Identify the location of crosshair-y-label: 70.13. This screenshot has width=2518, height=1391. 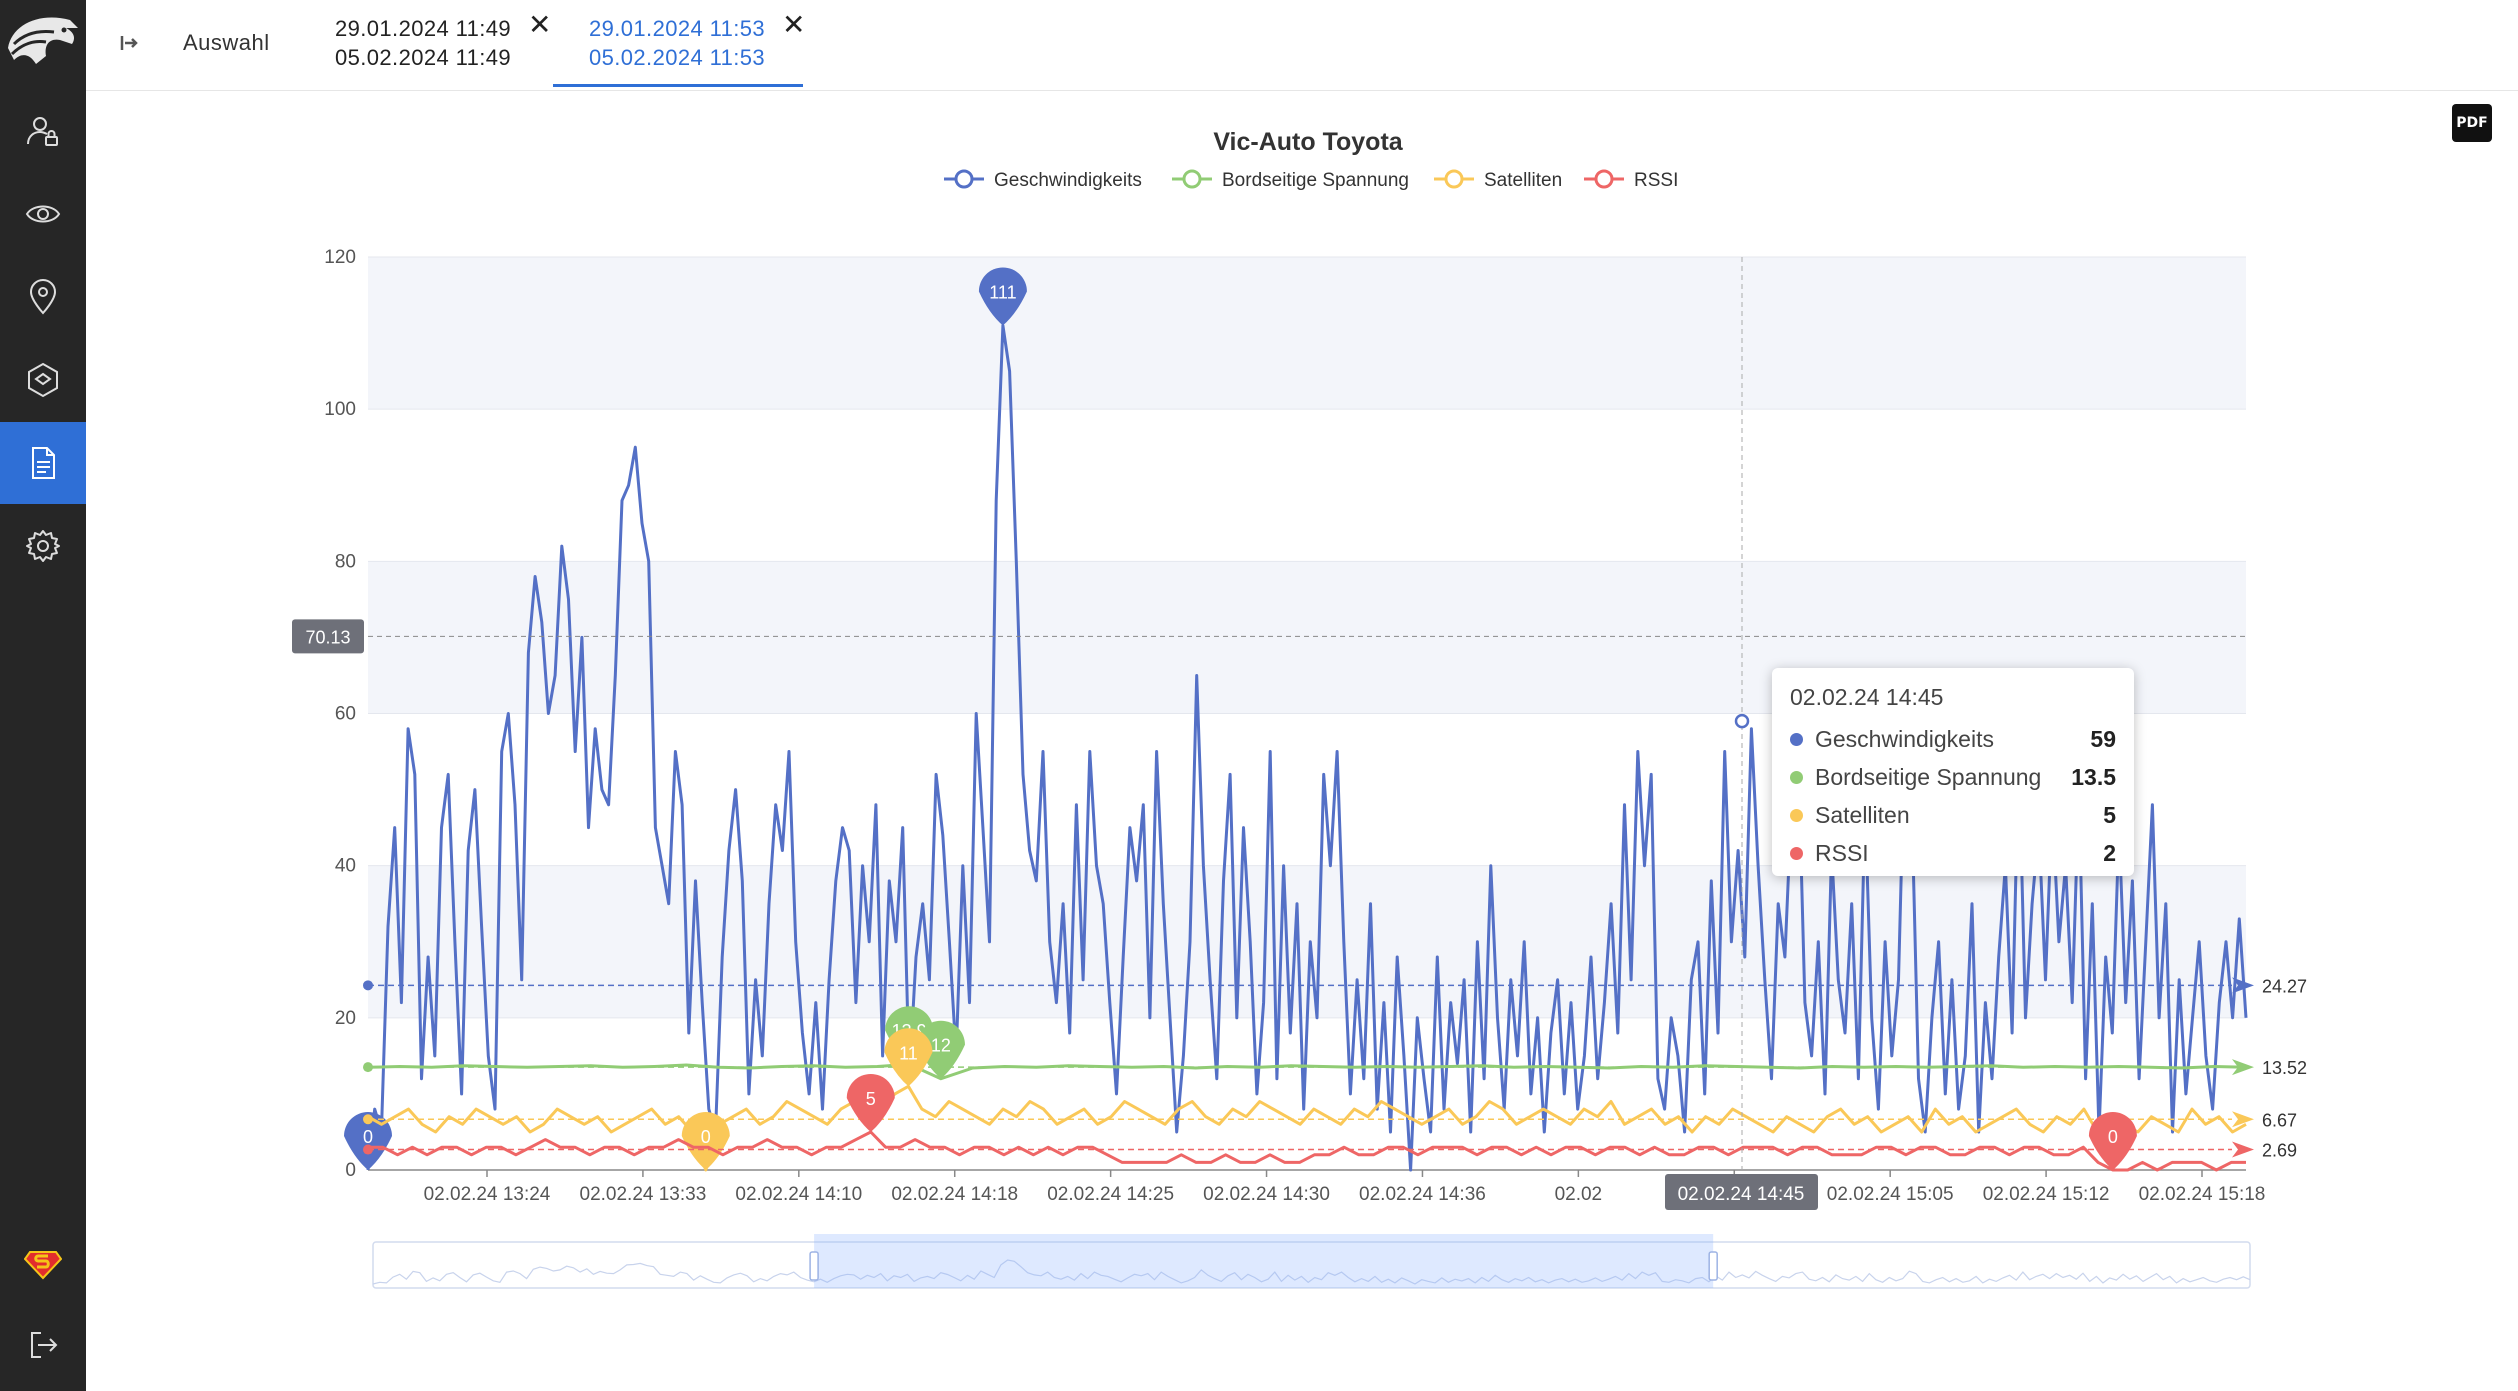
(327, 637).